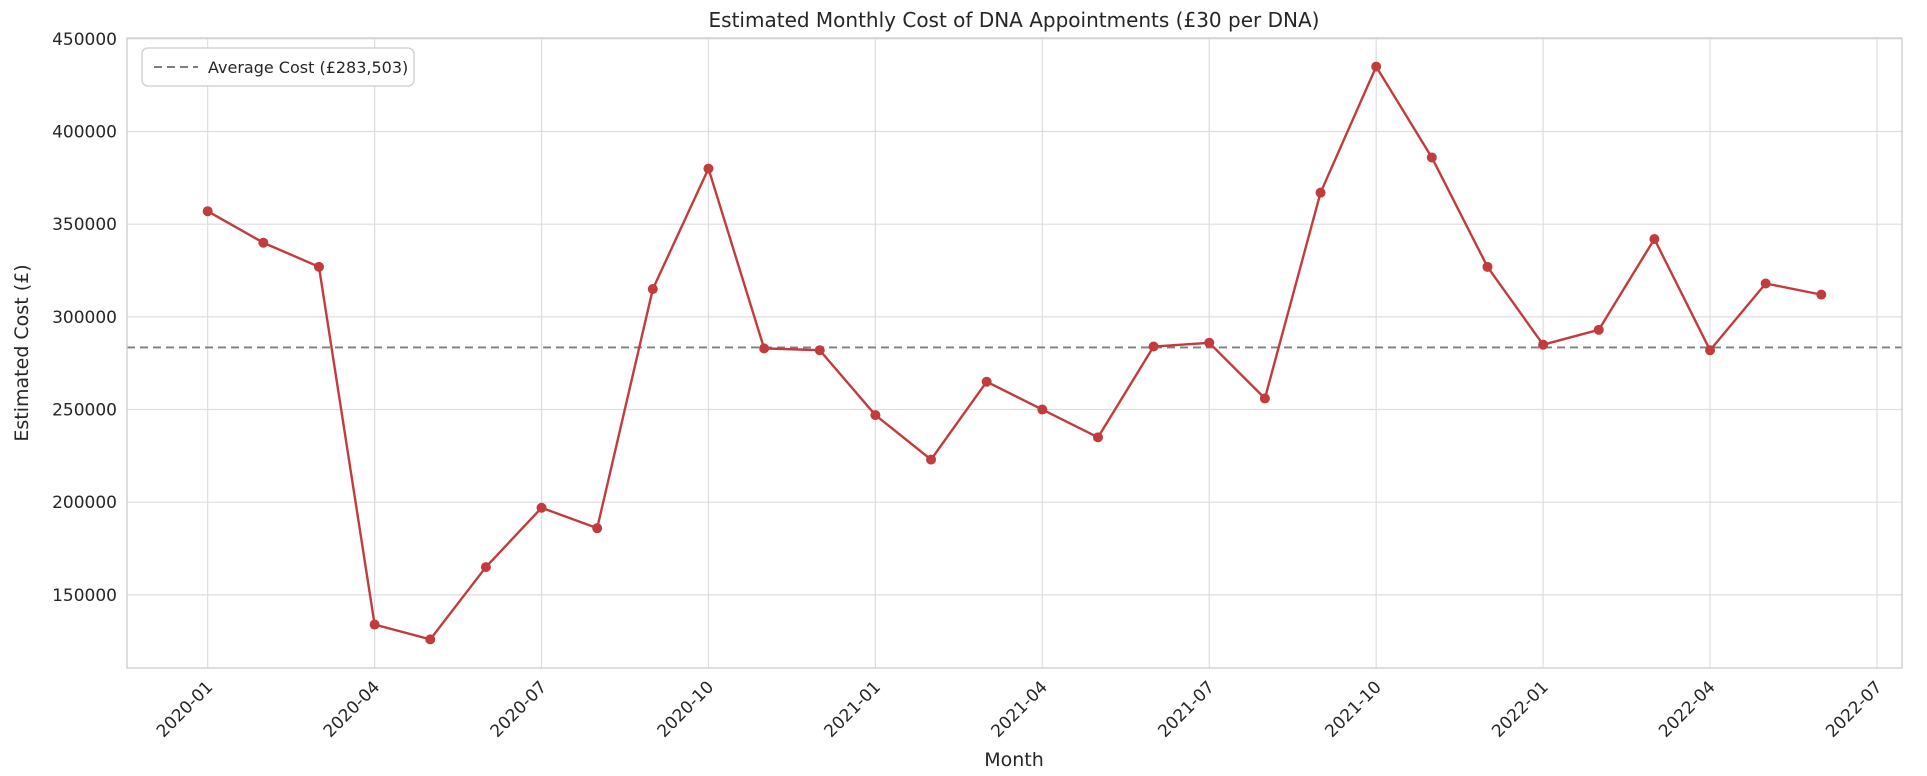 The height and width of the screenshot is (776, 1927). I want to click on legend-label: Average Cost (£283,503), so click(308, 67).